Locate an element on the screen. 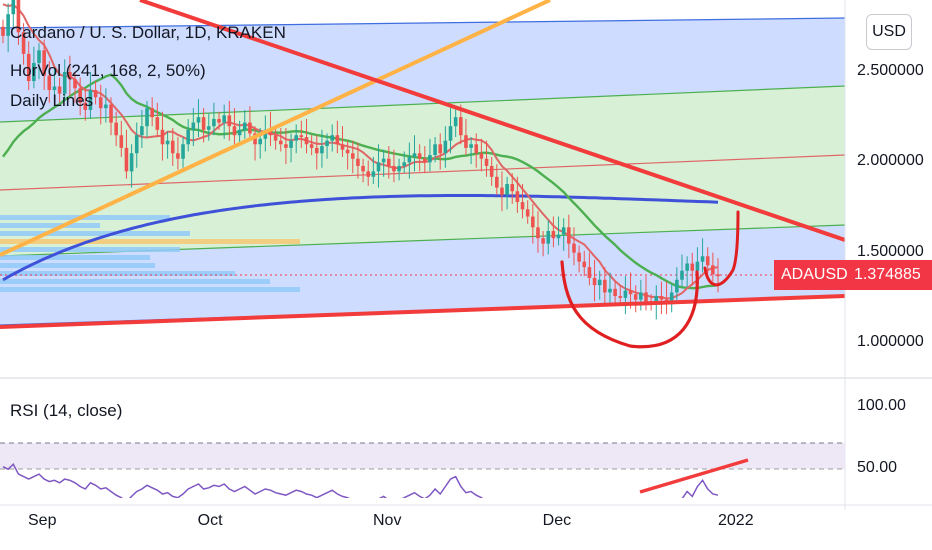 The width and height of the screenshot is (932, 550). price-tick-label: 1.500000 is located at coordinates (890, 252).